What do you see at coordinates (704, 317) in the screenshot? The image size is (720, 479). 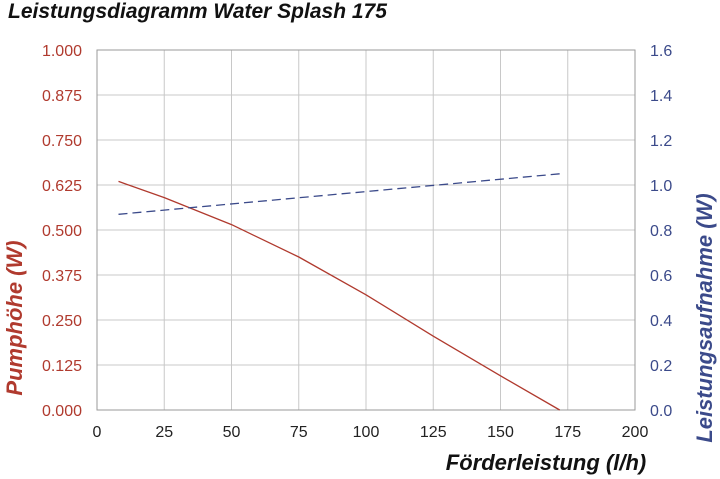 I see `y2-axis-label: Leistungsaufnahme (W)` at bounding box center [704, 317].